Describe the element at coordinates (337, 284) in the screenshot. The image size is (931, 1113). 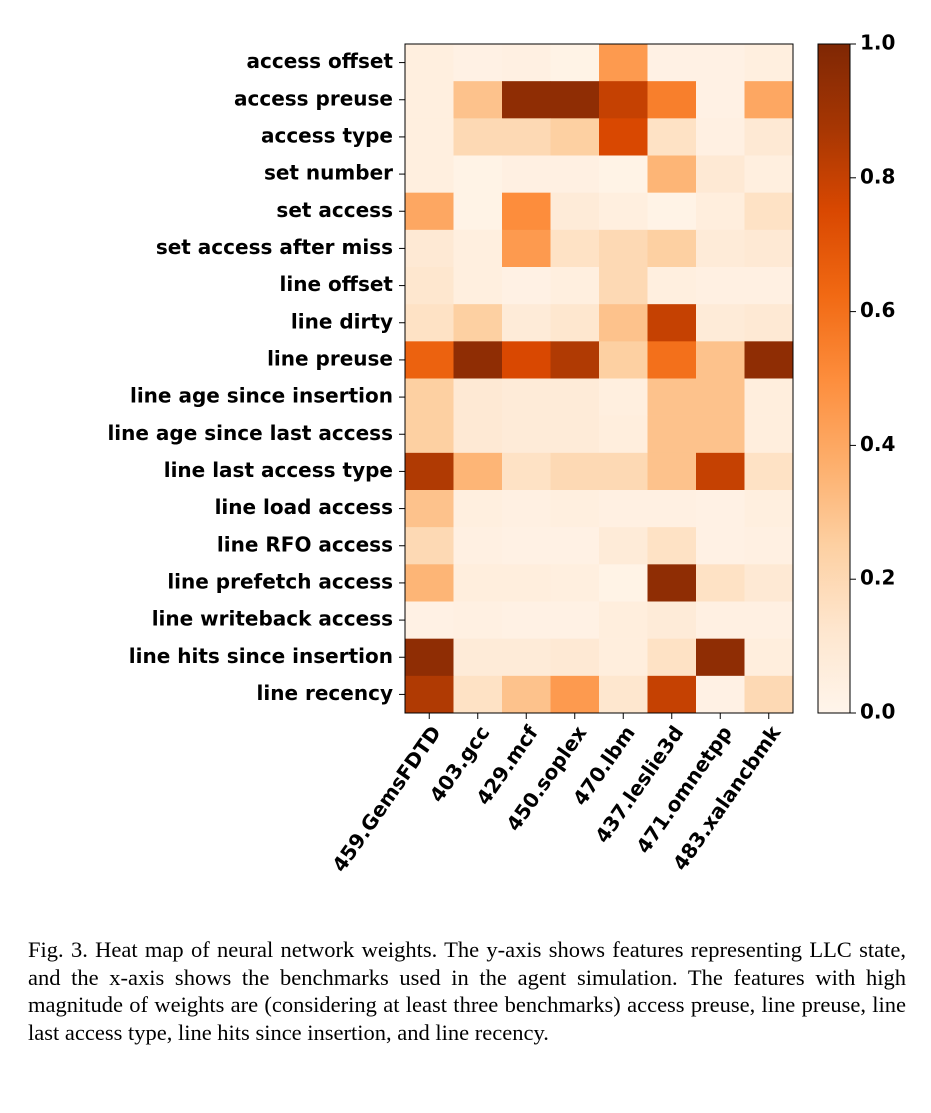
I see `y-tick-label: line offset` at that location.